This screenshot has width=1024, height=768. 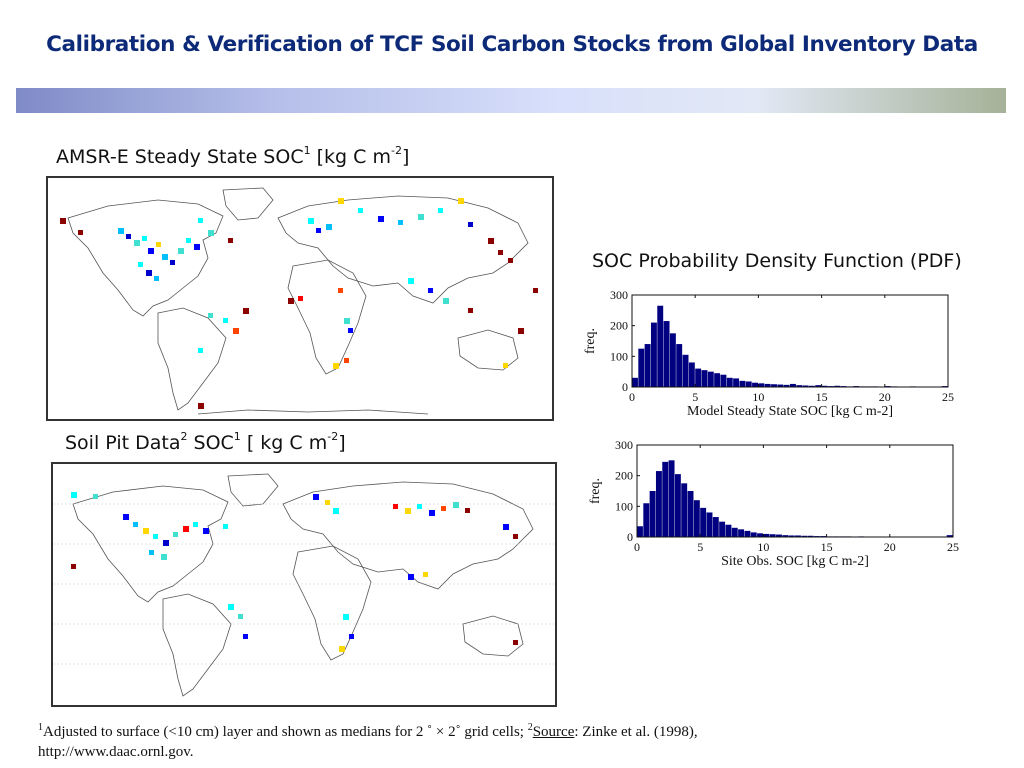 What do you see at coordinates (553, 732) in the screenshot?
I see `source-label: Source` at bounding box center [553, 732].